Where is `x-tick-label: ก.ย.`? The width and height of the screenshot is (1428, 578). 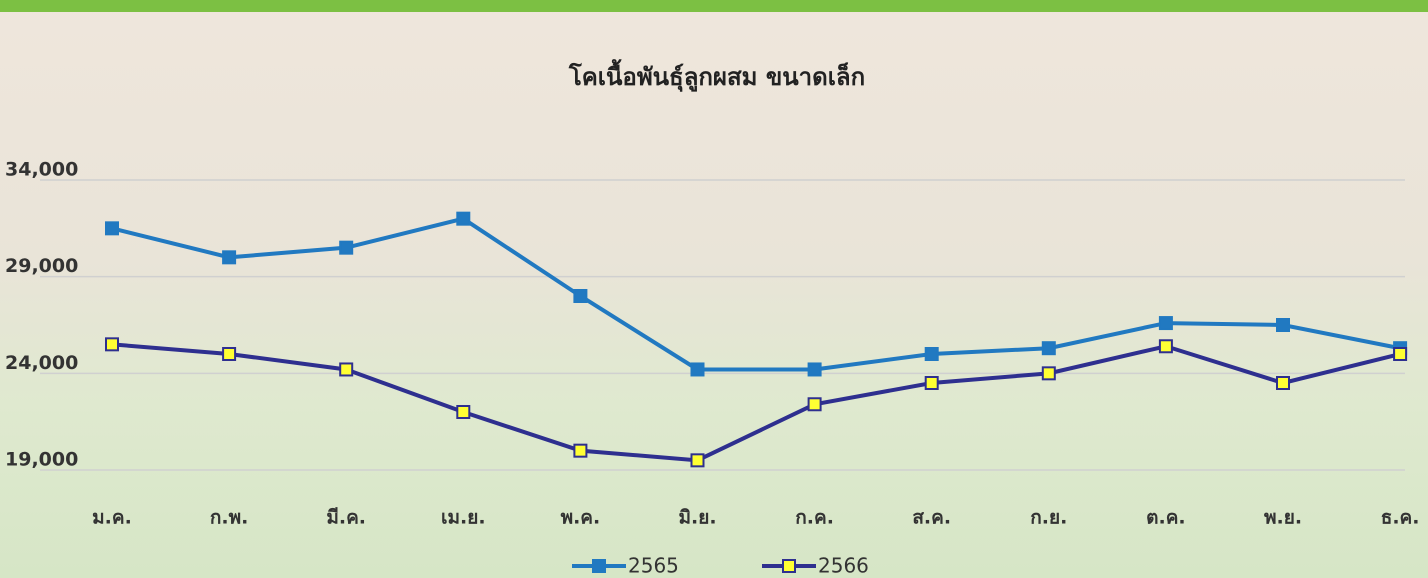
x-tick-label: ก.ย. is located at coordinates (1048, 518).